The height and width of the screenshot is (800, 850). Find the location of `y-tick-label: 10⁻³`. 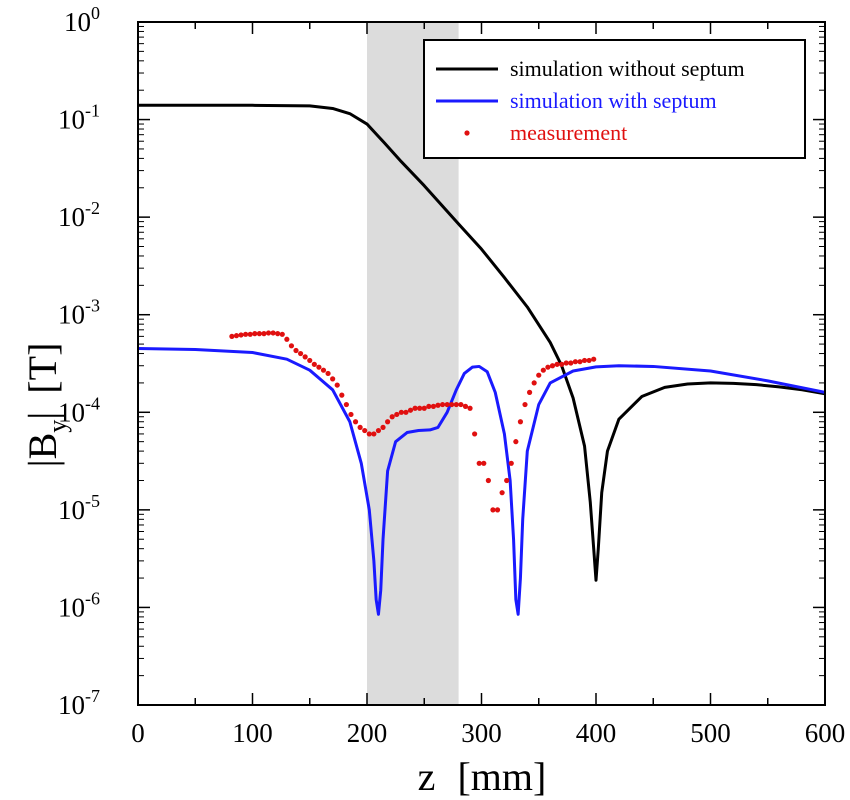

y-tick-label: 10⁻³ is located at coordinates (79, 313).